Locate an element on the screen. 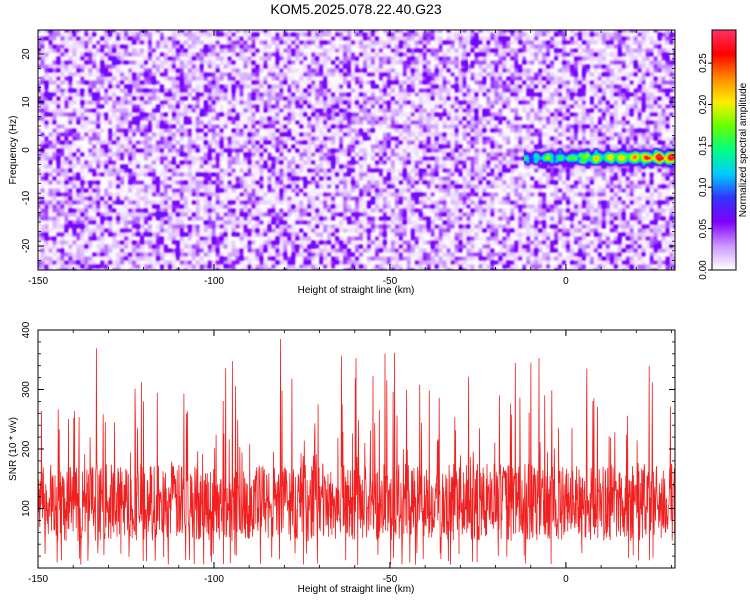 The width and height of the screenshot is (750, 600). snr-y-axis-label: SNR (10 * v/v) is located at coordinates (13, 449).